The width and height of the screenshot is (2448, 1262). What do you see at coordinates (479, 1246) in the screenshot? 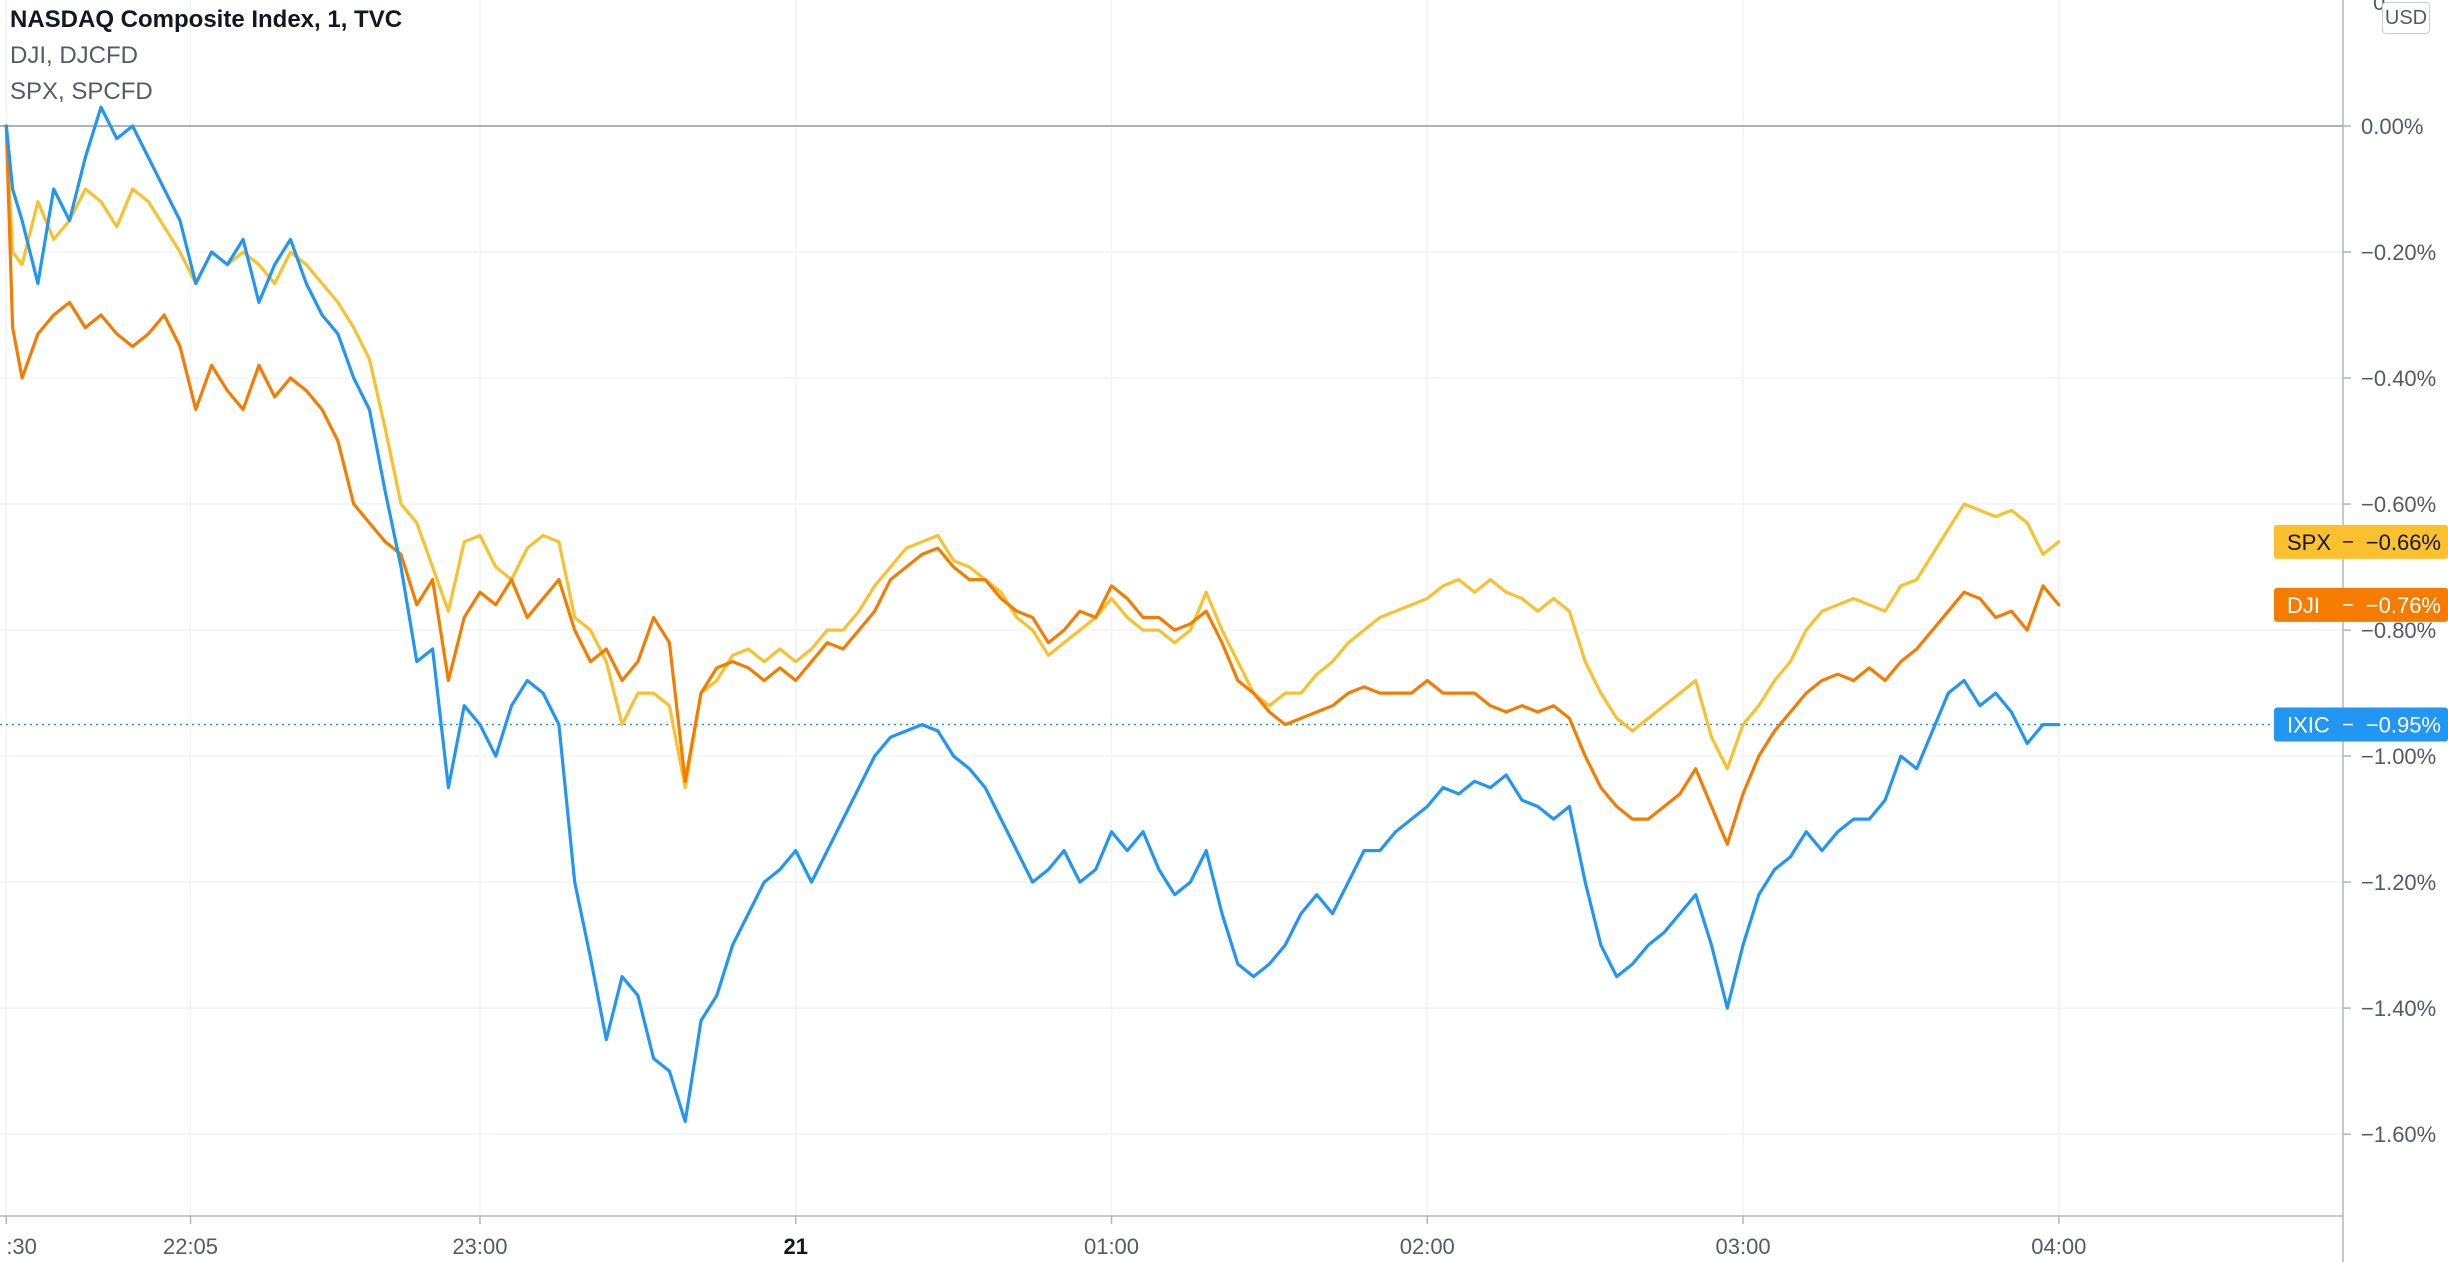
I see `x-tick-label: 23:00` at bounding box center [479, 1246].